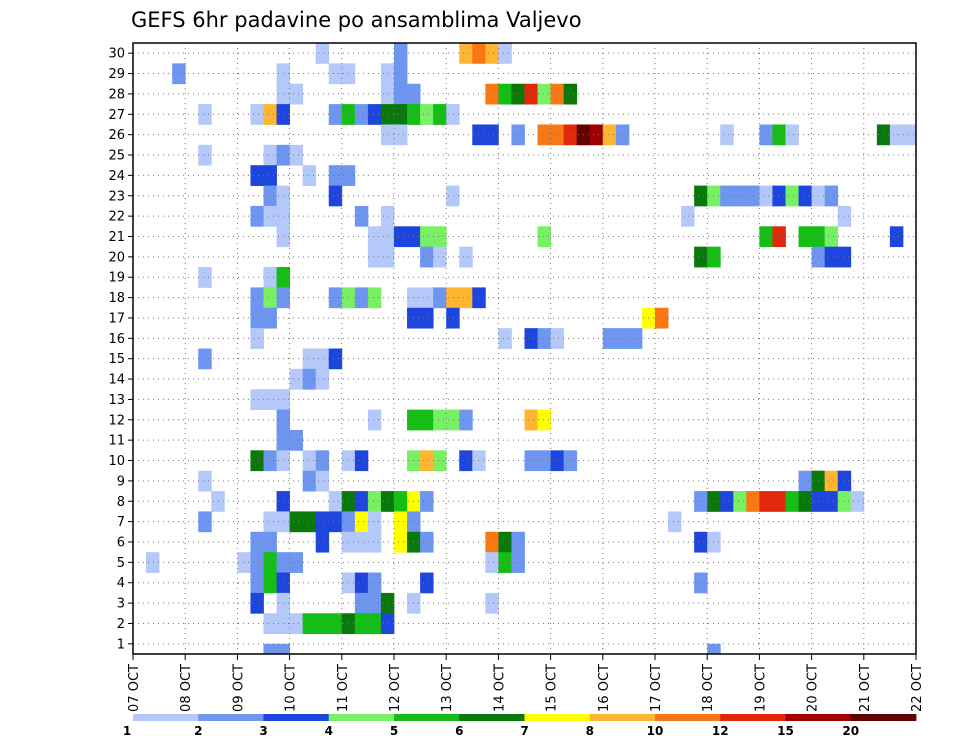 This screenshot has width=960, height=742. What do you see at coordinates (127, 731) in the screenshot?
I see `colorbar-label: 1` at bounding box center [127, 731].